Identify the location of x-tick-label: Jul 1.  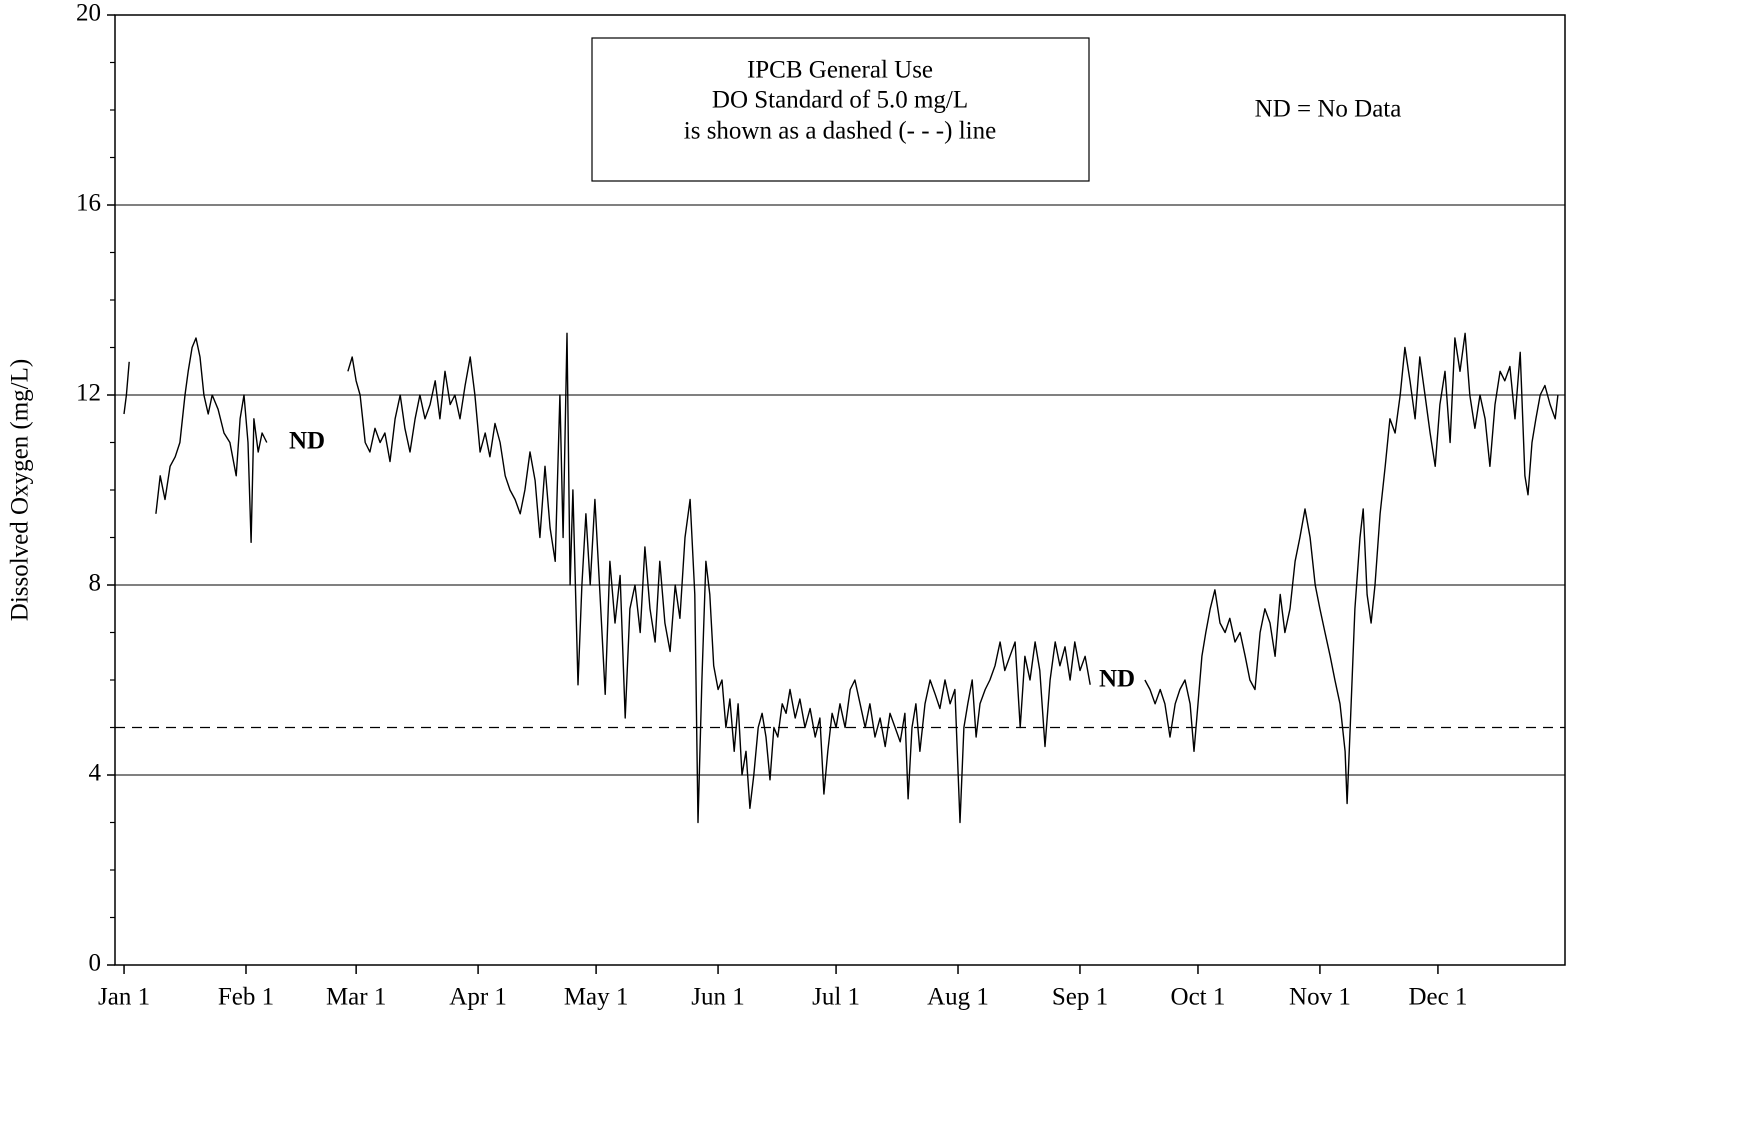
(836, 997).